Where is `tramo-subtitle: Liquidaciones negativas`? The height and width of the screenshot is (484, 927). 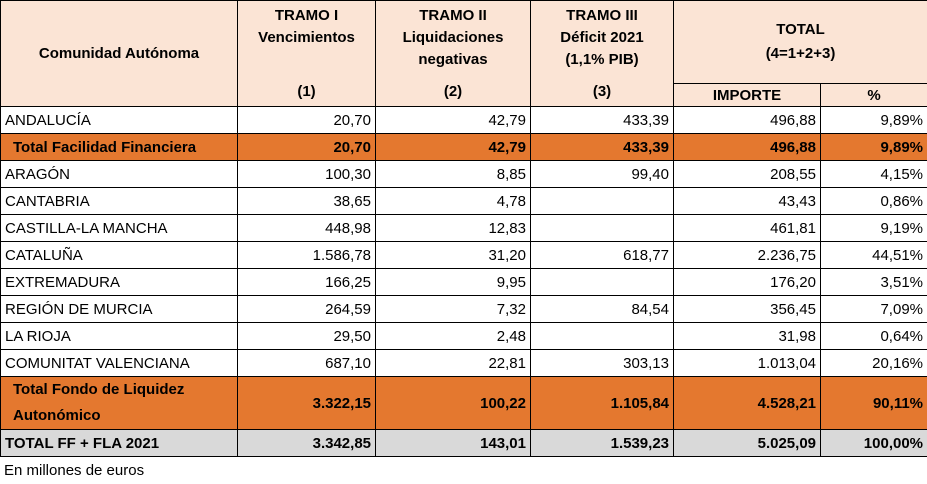 tramo-subtitle: Liquidaciones negativas is located at coordinates (453, 48).